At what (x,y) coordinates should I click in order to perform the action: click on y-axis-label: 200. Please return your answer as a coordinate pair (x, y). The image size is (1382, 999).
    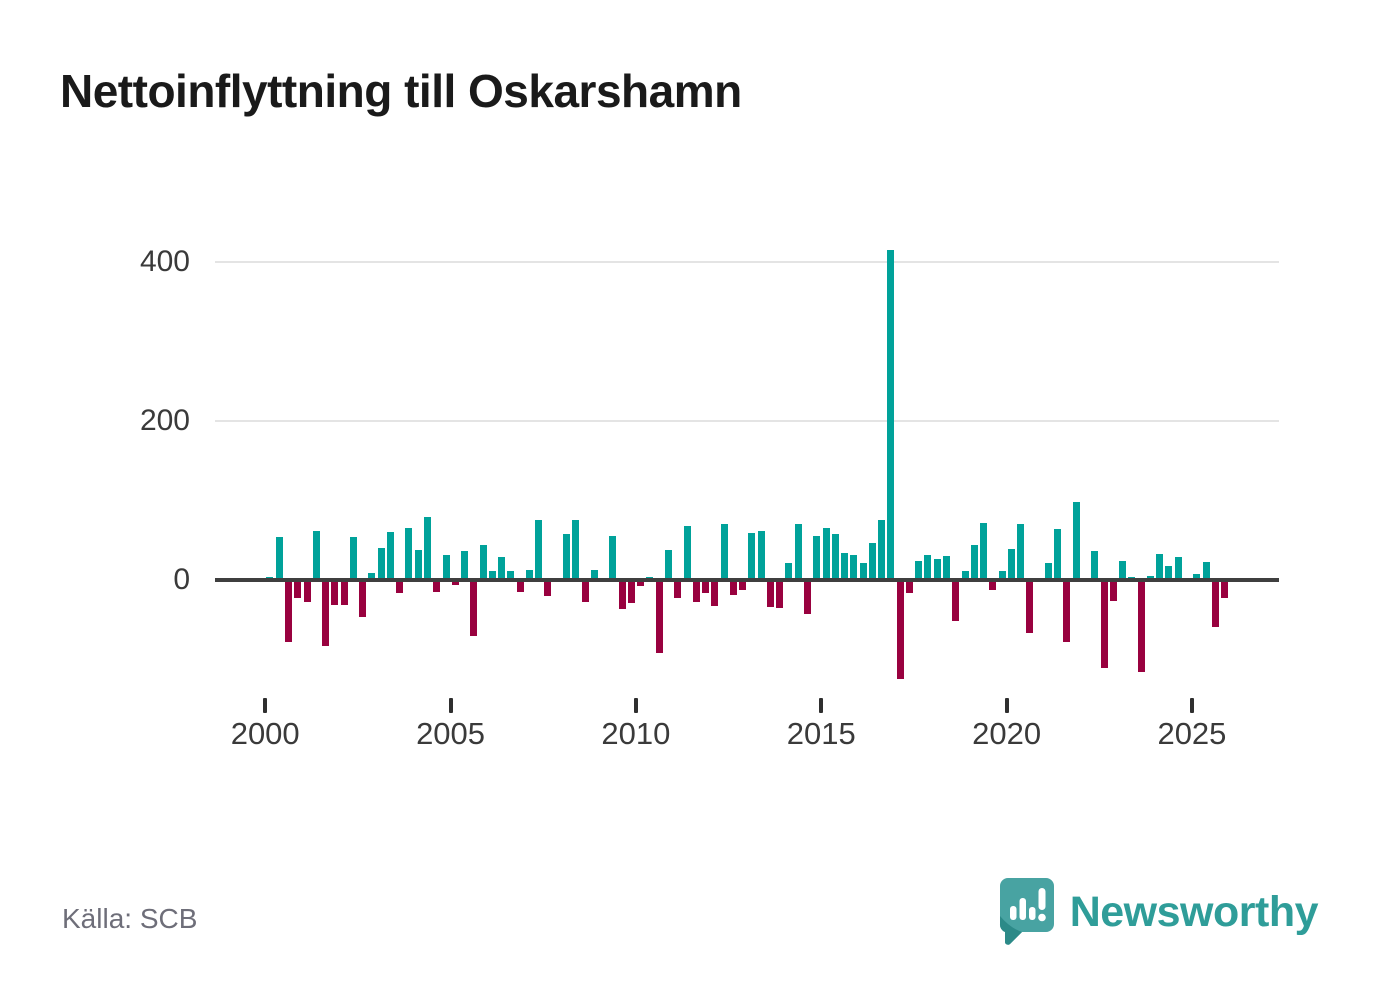
    Looking at the image, I should click on (164, 420).